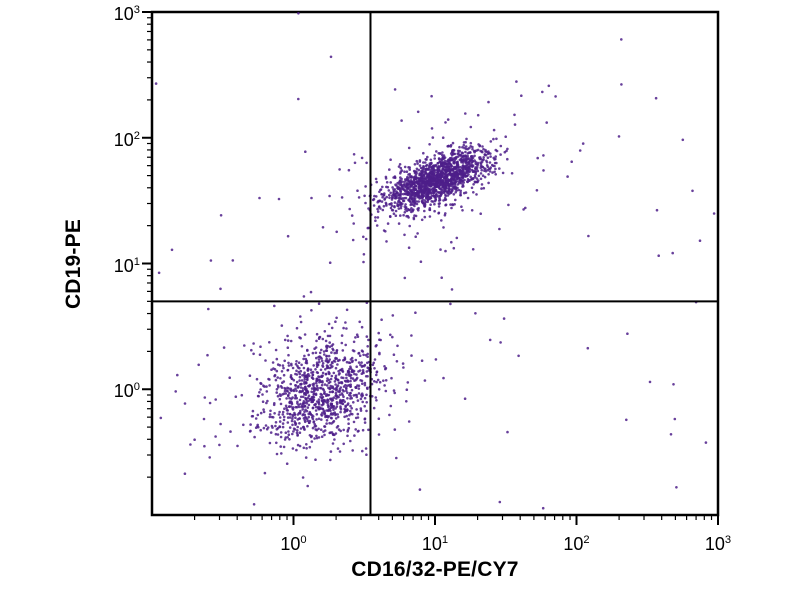  I want to click on y-tick-label: 10¹, so click(126, 265).